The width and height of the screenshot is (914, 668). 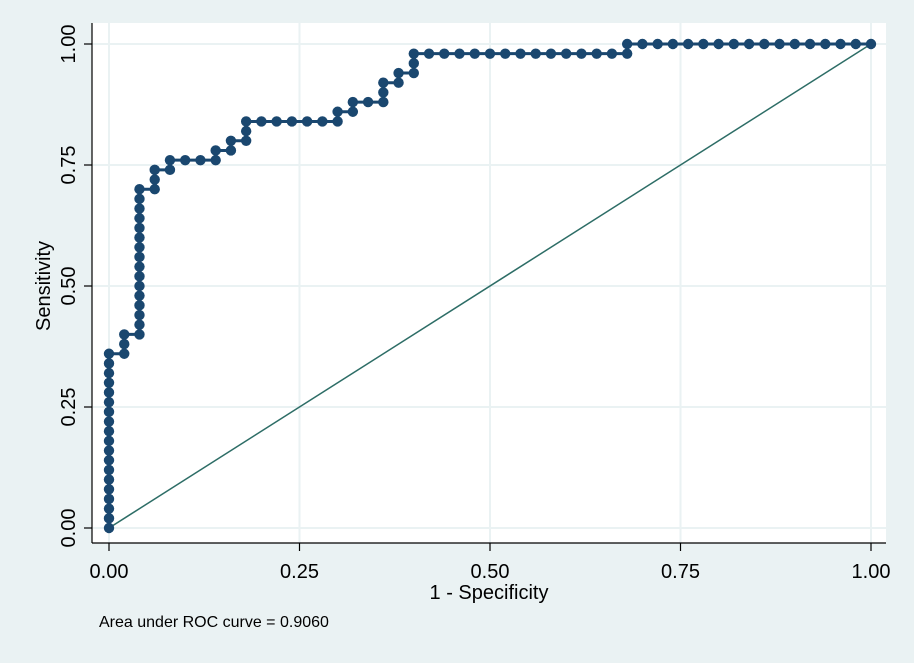 What do you see at coordinates (299, 572) in the screenshot?
I see `x-tick-label: 0.25` at bounding box center [299, 572].